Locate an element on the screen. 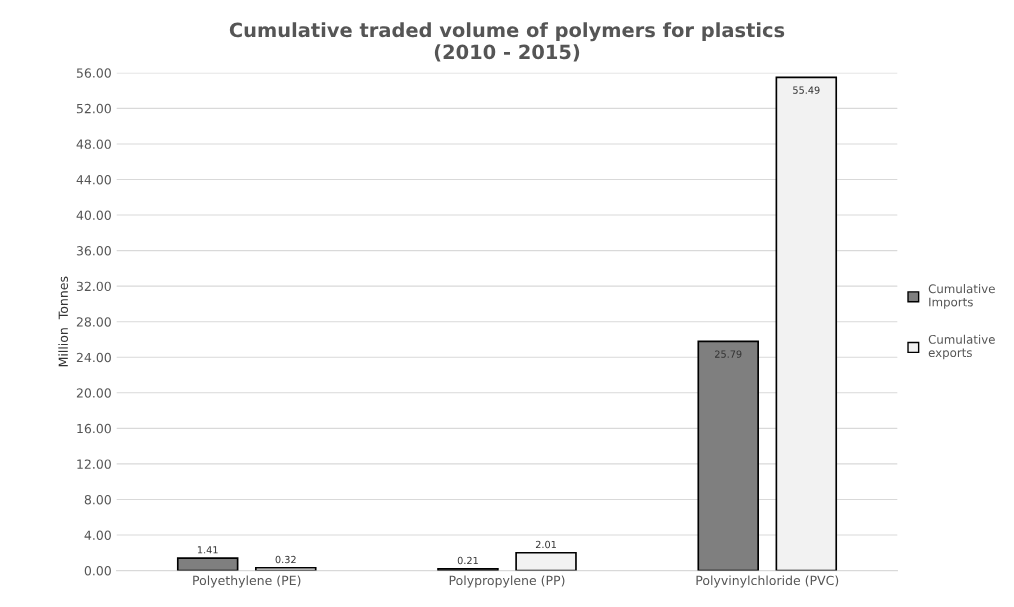 The image size is (1014, 607). x-tick-label: Polypropylene (PP) is located at coordinates (507, 581).